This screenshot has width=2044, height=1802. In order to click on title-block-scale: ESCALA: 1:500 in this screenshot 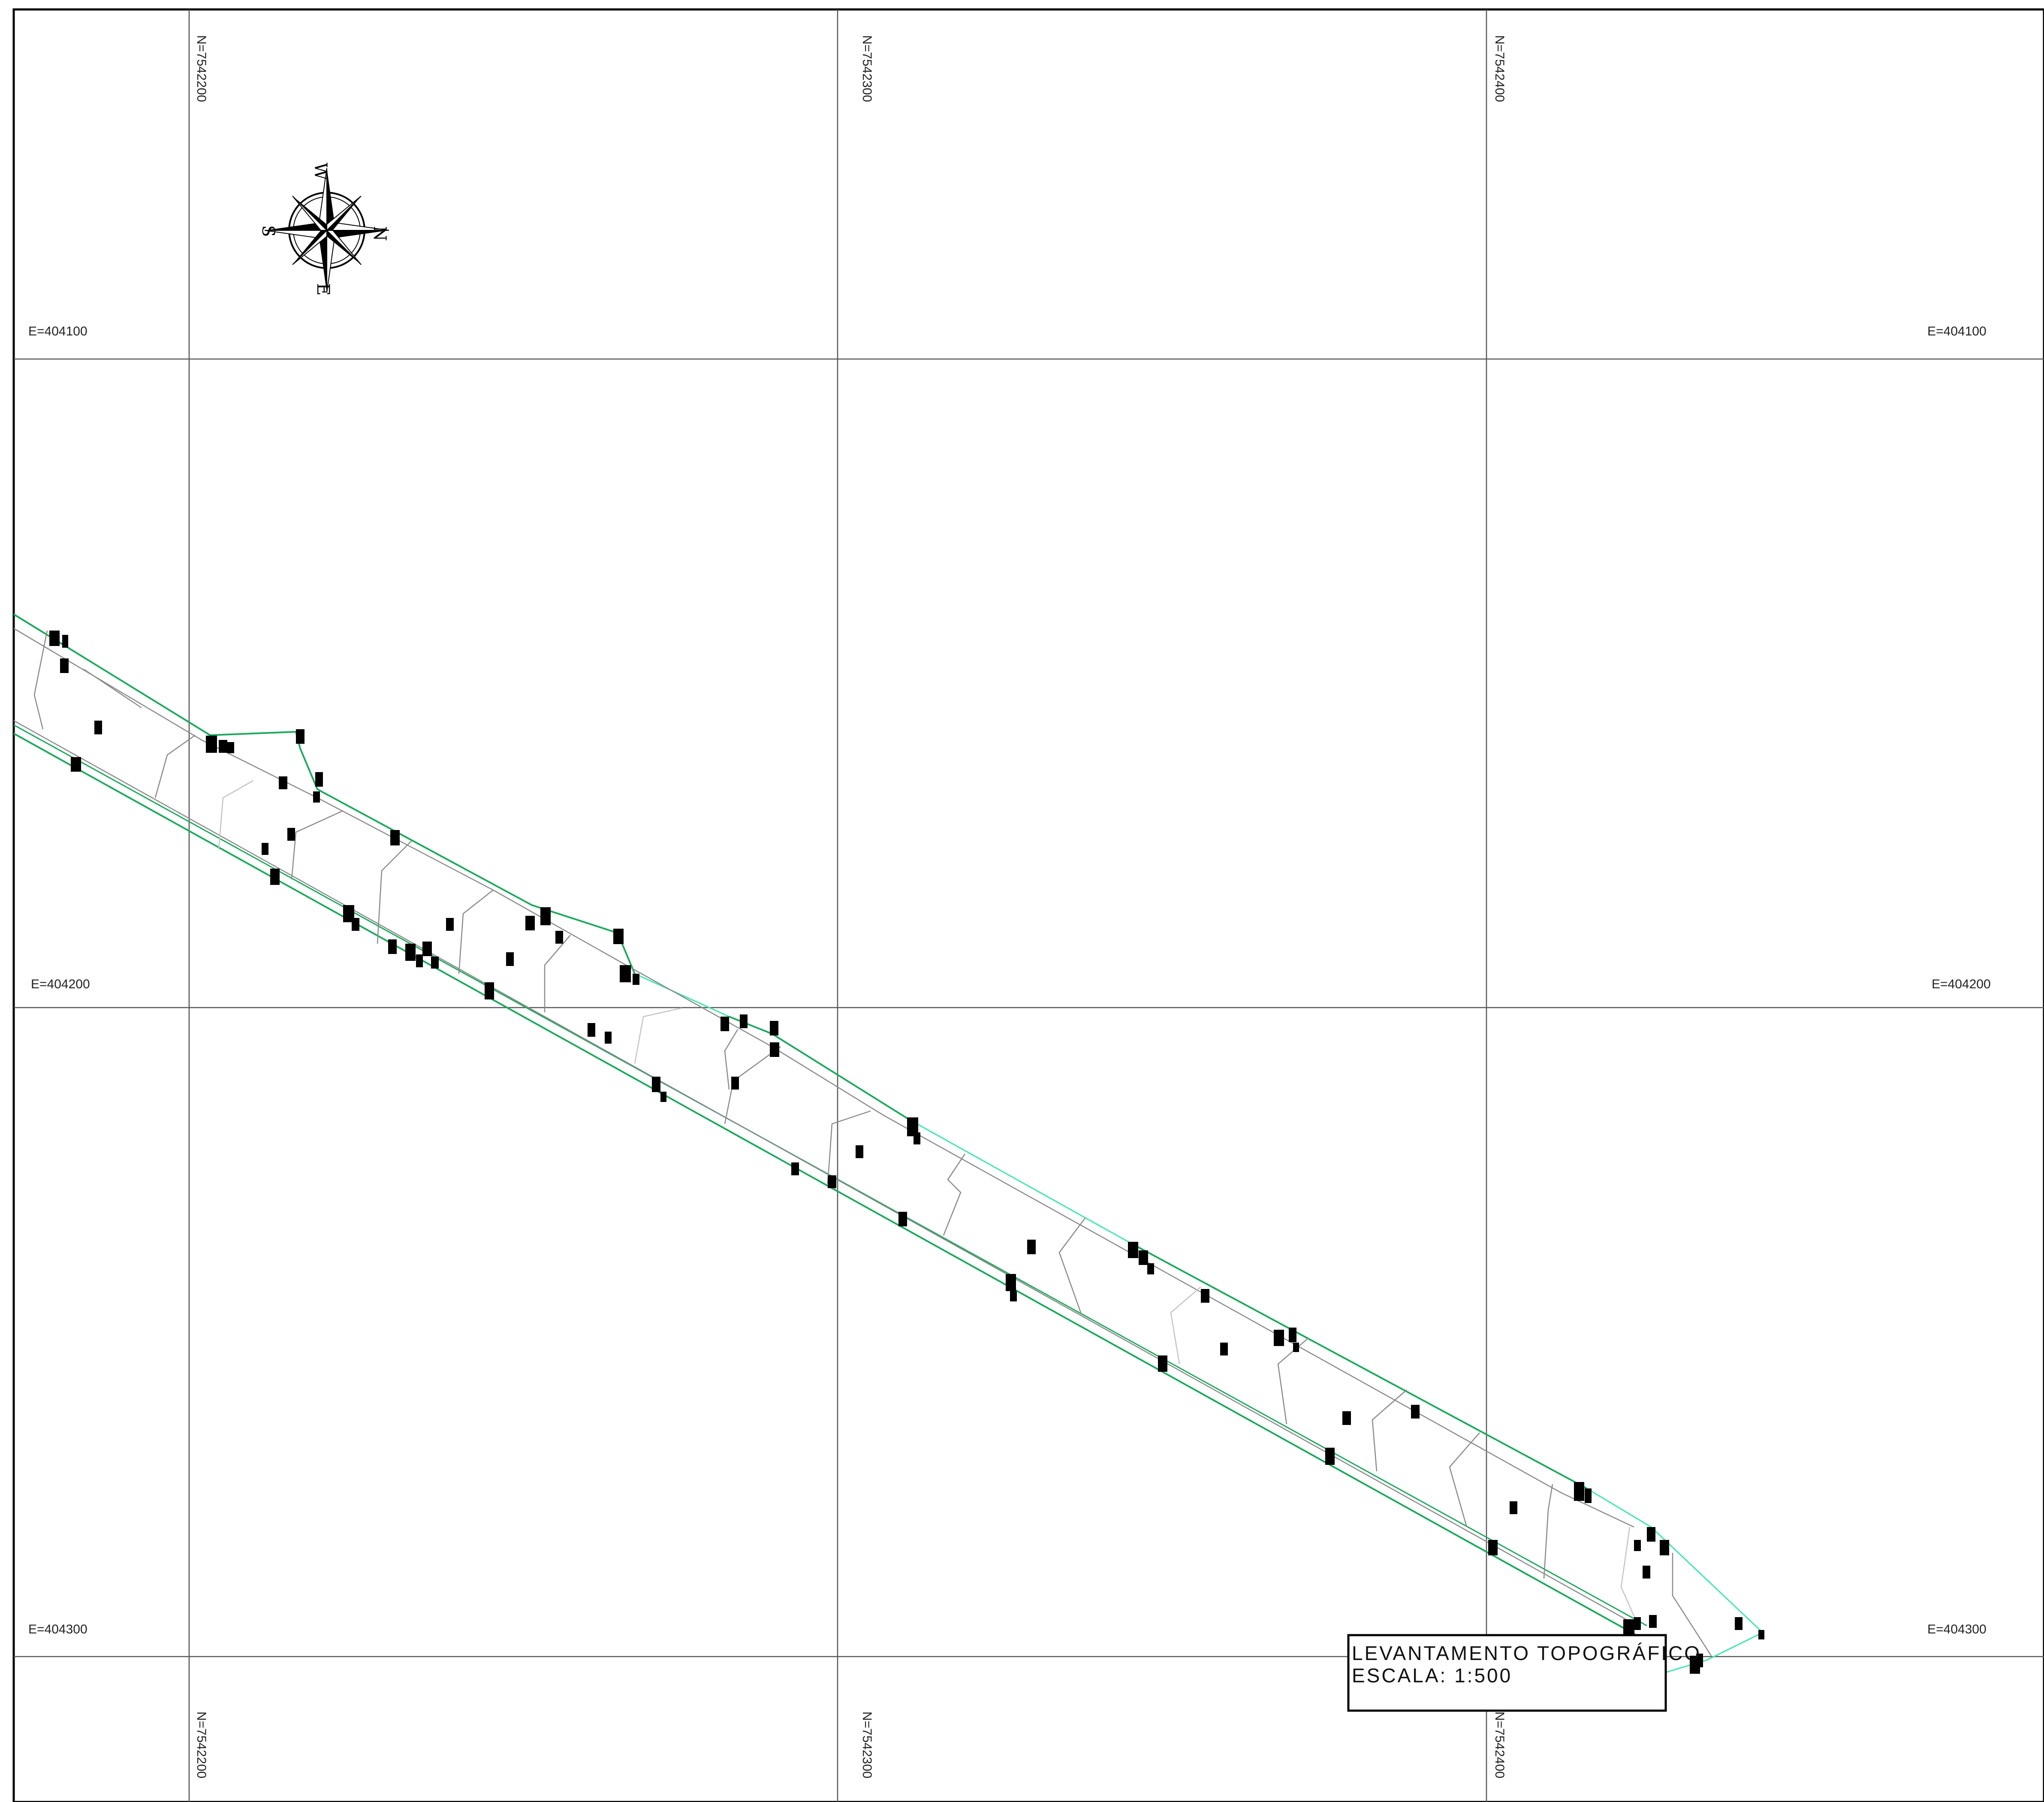, I will do `click(1432, 1675)`.